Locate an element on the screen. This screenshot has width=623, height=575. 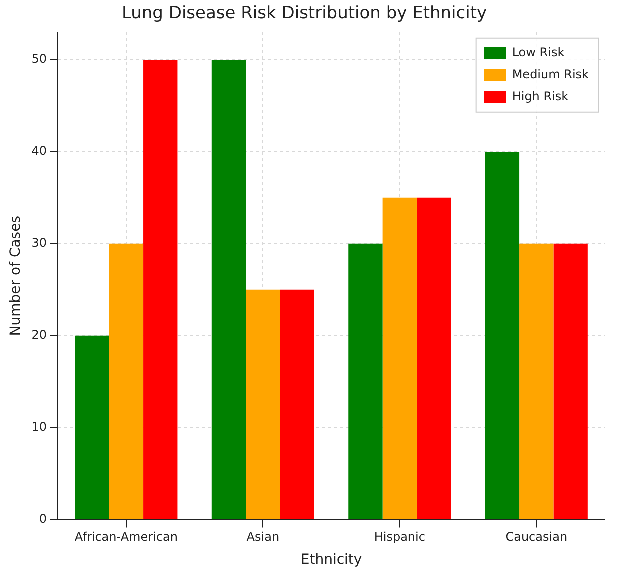
x-axis-title: Ethnicity is located at coordinates (331, 560).